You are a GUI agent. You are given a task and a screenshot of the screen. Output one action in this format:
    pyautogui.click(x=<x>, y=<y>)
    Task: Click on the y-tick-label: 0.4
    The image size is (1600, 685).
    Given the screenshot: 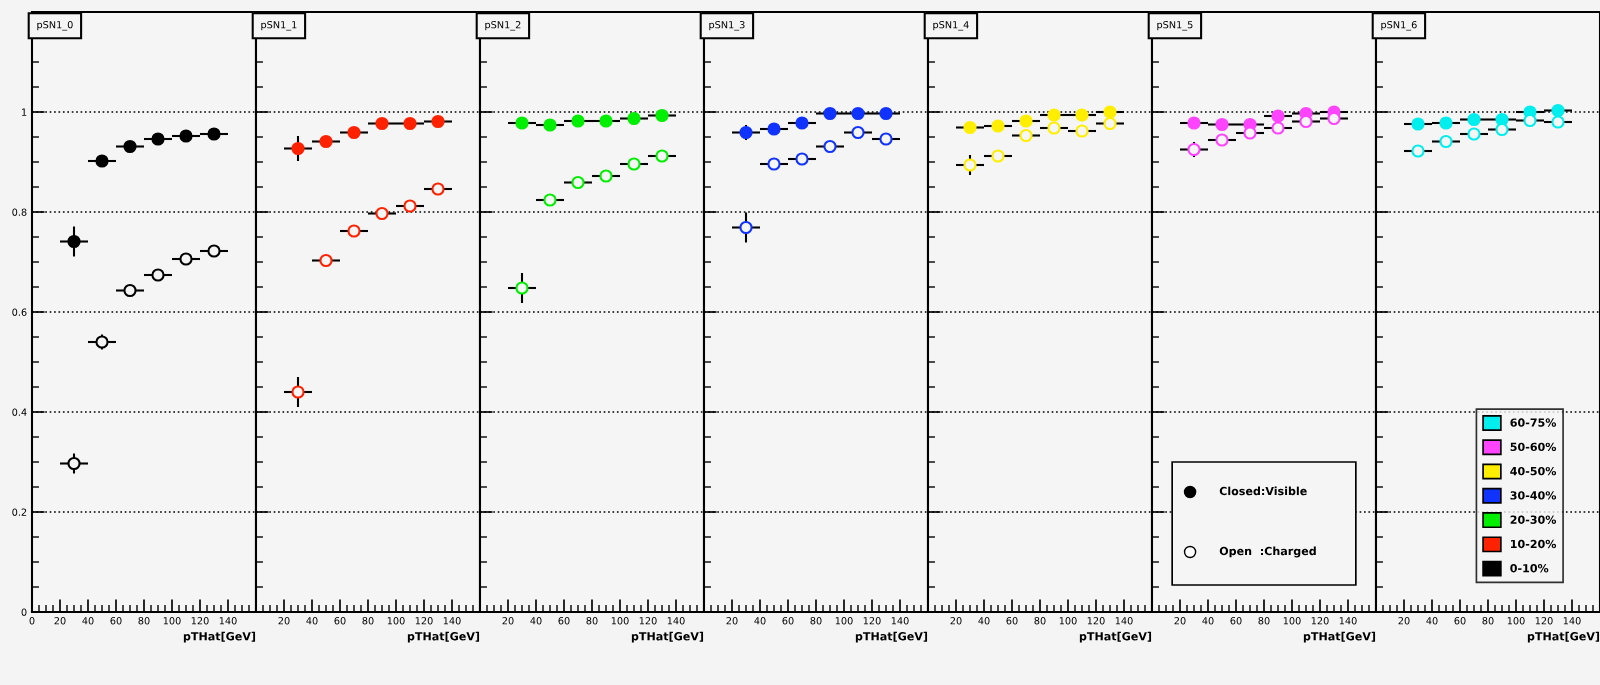 What is the action you would take?
    pyautogui.click(x=19, y=412)
    